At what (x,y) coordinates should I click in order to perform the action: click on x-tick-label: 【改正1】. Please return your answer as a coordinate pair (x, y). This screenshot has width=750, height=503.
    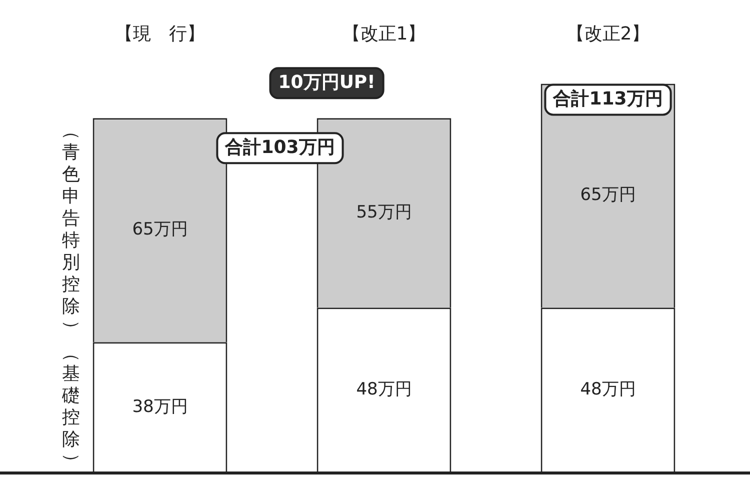
    Looking at the image, I should click on (384, 33).